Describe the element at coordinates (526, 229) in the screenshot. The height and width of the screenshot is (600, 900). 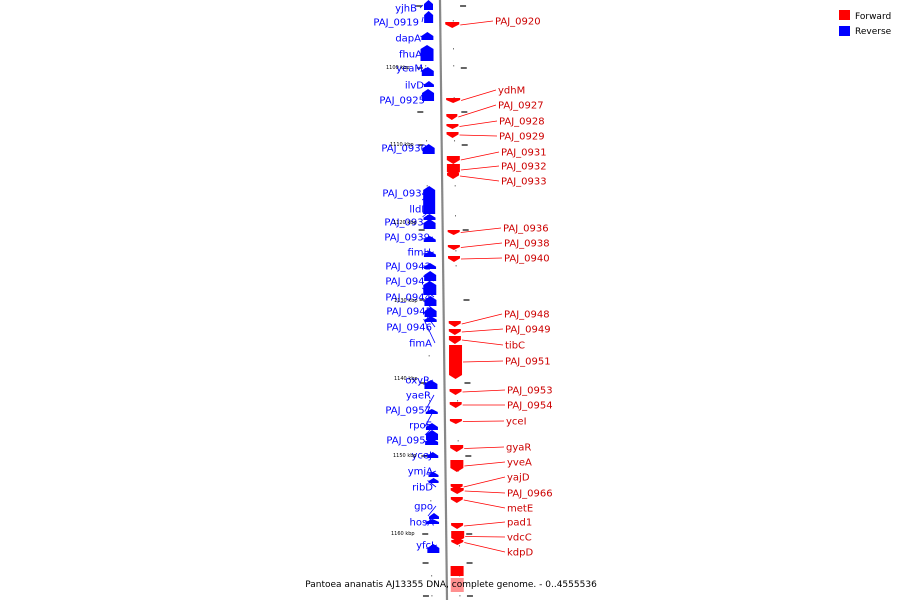
I see `gene-paj-0936-label: PAJ_0936` at that location.